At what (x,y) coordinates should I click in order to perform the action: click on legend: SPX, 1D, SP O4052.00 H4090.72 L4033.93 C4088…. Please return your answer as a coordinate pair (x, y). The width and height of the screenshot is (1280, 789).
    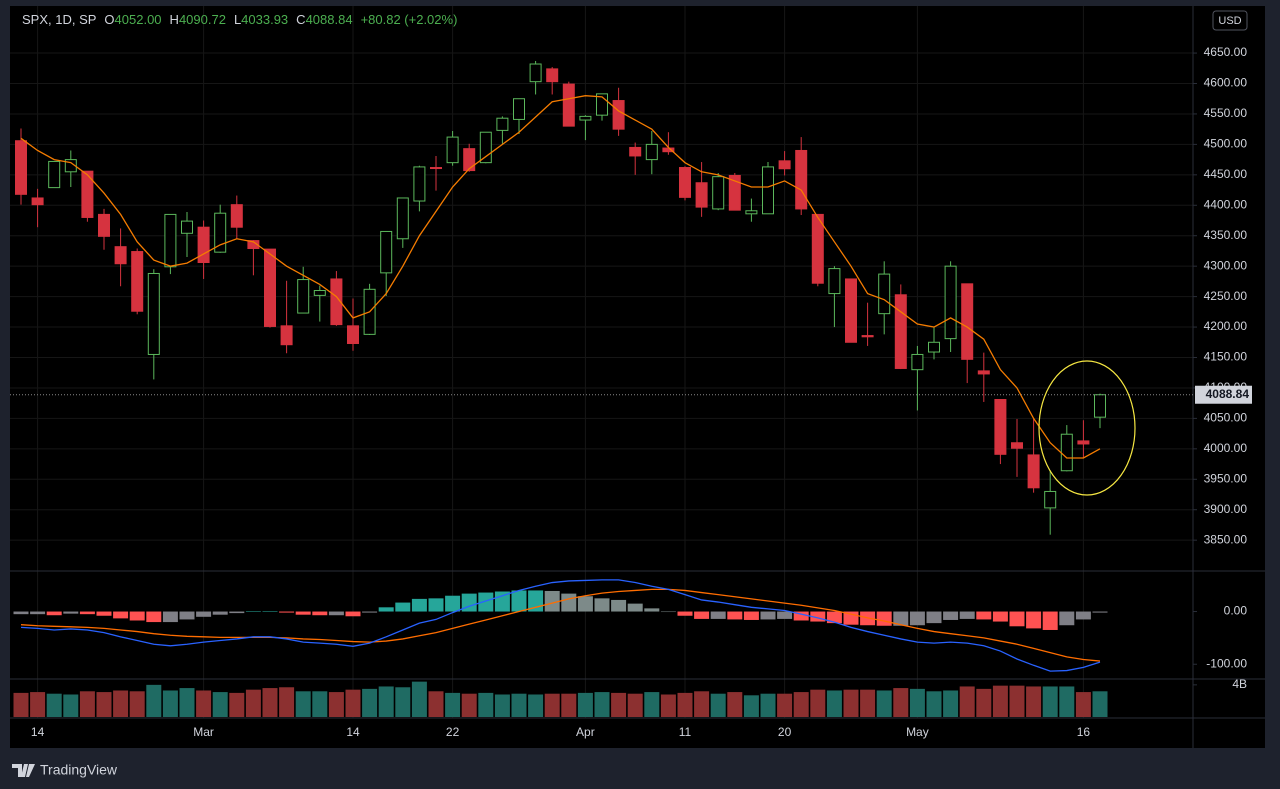
    Looking at the image, I should click on (239, 19).